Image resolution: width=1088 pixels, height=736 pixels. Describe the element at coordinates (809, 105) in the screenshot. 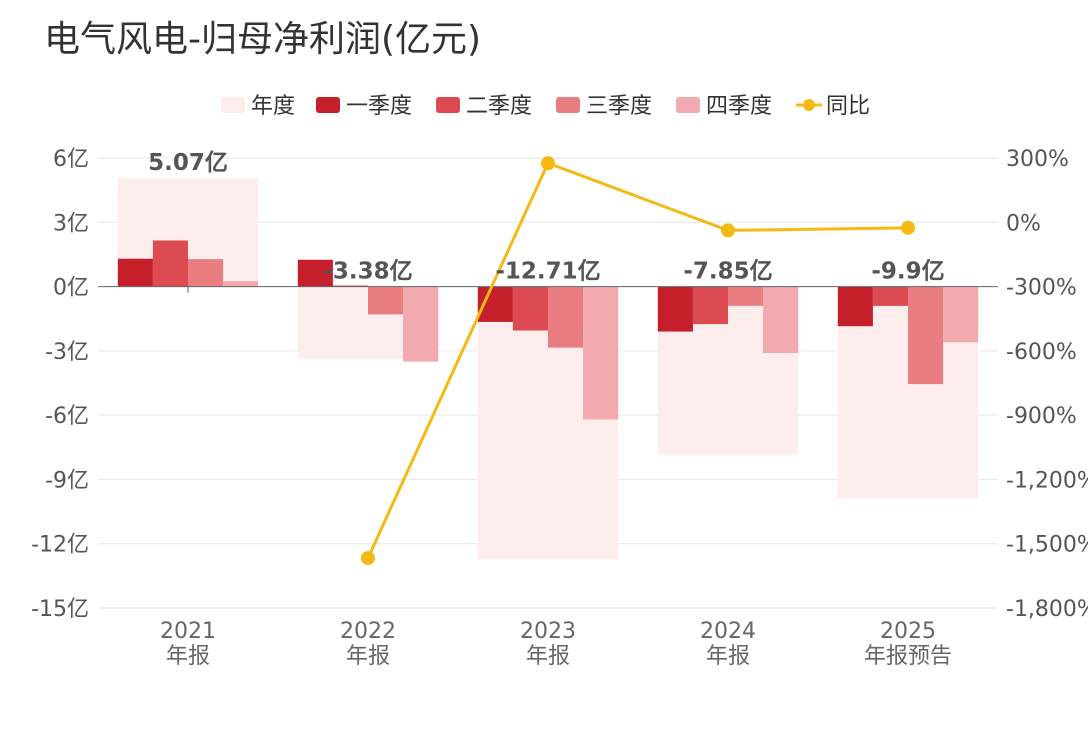

I see `legend-point-swatch` at that location.